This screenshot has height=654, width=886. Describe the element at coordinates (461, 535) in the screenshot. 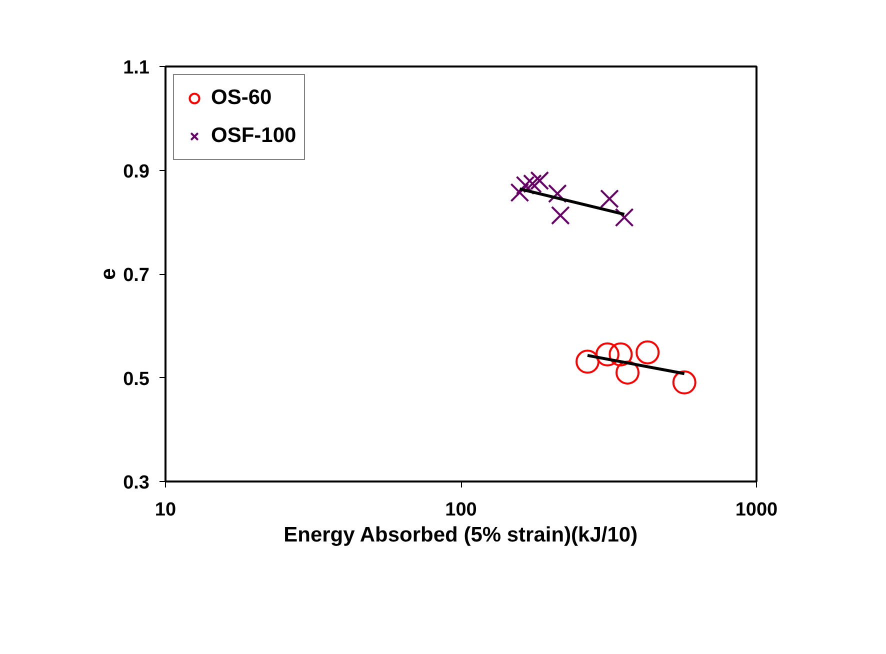

I see `x-axis-title: Energy Absorbed (5% strain)(kJ/10)` at that location.